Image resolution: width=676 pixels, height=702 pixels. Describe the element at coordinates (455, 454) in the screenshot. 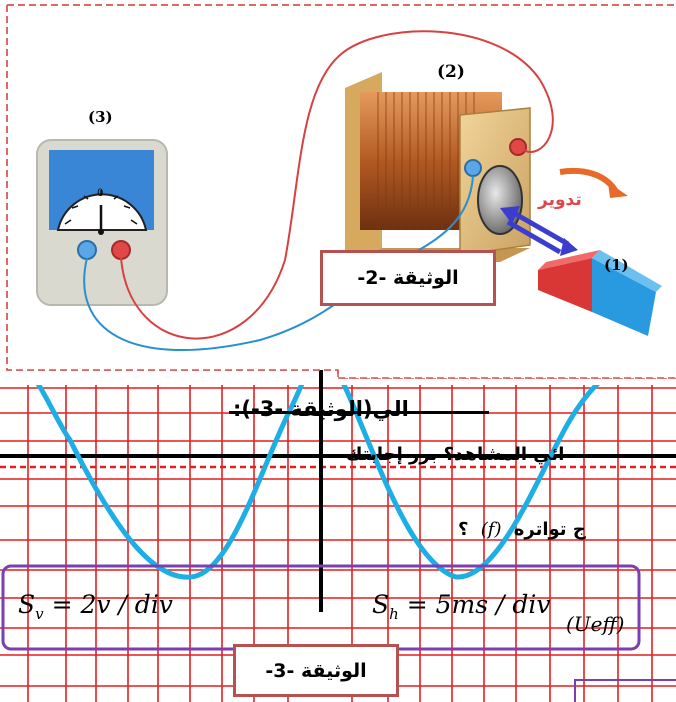

I see `question-line-2: ائي المشاهد؟ برر إجابتك` at that location.